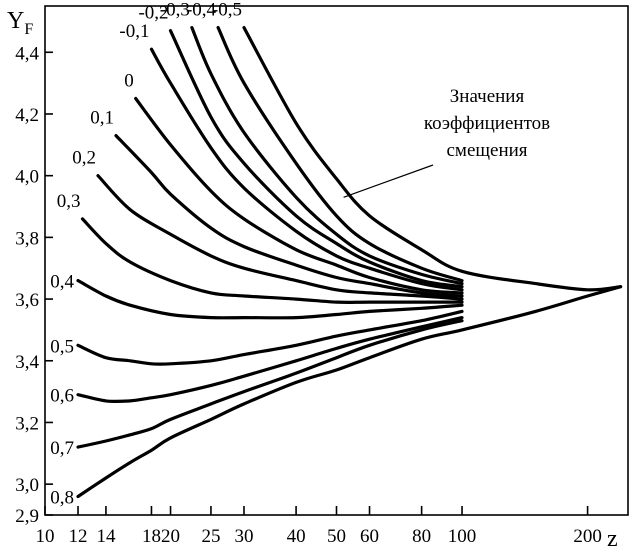 Image resolution: width=639 pixels, height=557 pixels. What do you see at coordinates (28, 29) in the screenshot?
I see `y-axis-title-sub: F` at bounding box center [28, 29].